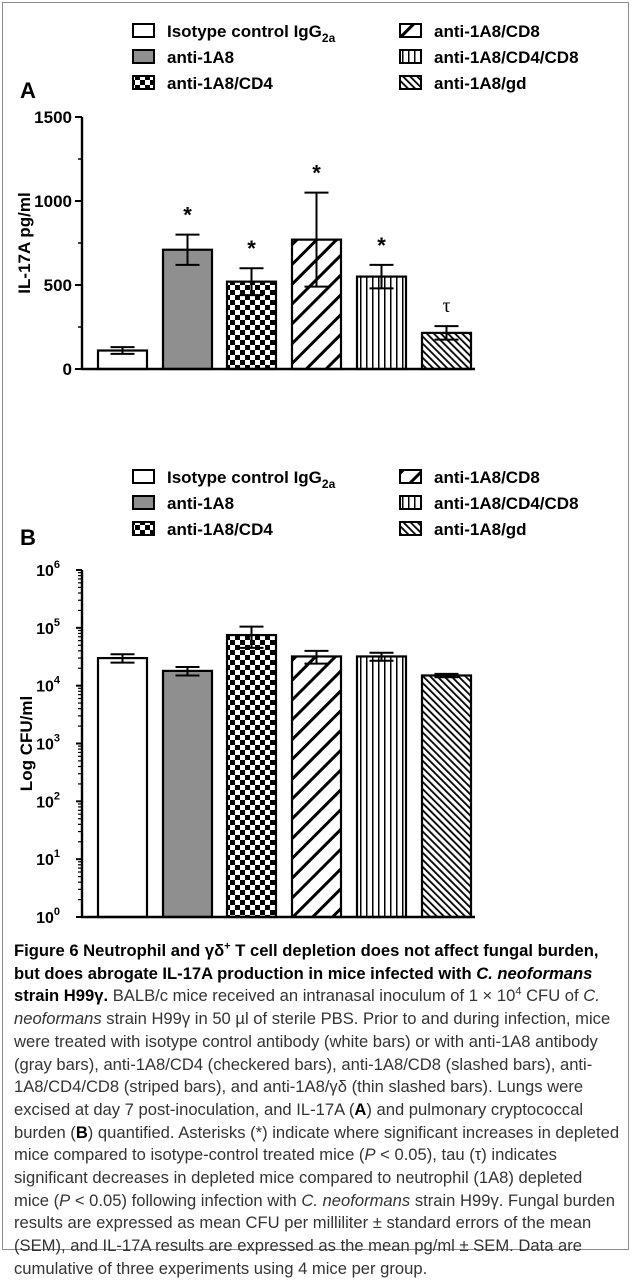  What do you see at coordinates (506, 57) in the screenshot?
I see `panel-a-legend-label-4: anti-1A8/CD4/CD8` at bounding box center [506, 57].